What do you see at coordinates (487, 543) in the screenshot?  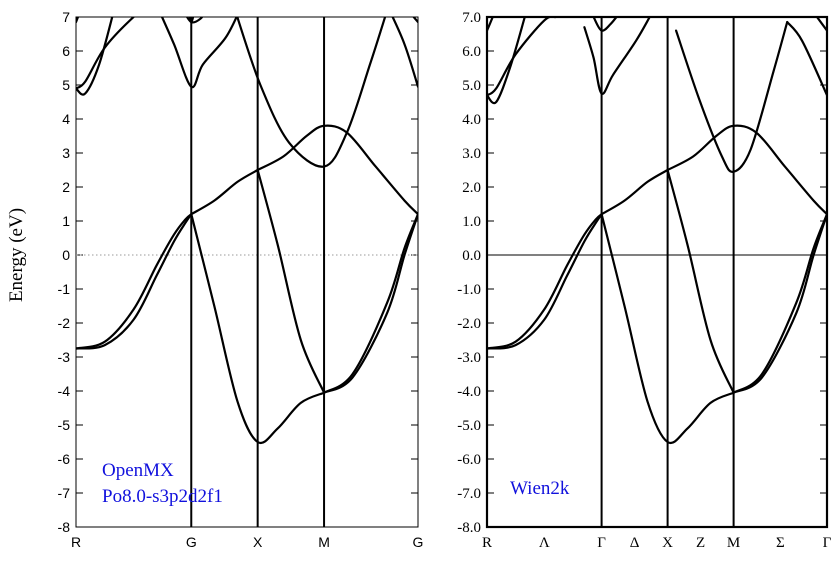 I see `wien2k-kpoint-label: R` at bounding box center [487, 543].